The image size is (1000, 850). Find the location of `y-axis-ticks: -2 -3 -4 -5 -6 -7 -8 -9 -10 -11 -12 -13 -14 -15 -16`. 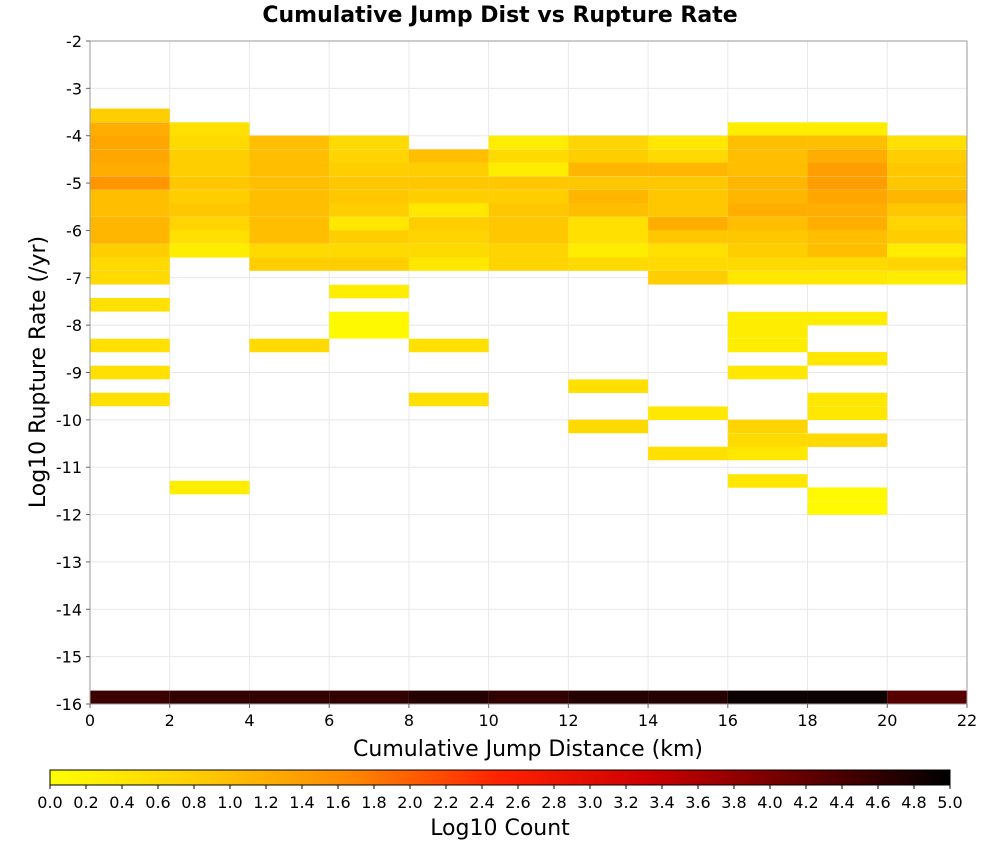

y-axis-ticks: -2 -3 -4 -5 -6 -7 -8 -9 -10 -11 -12 -13 -14 -15 -16 is located at coordinates (73, 373).